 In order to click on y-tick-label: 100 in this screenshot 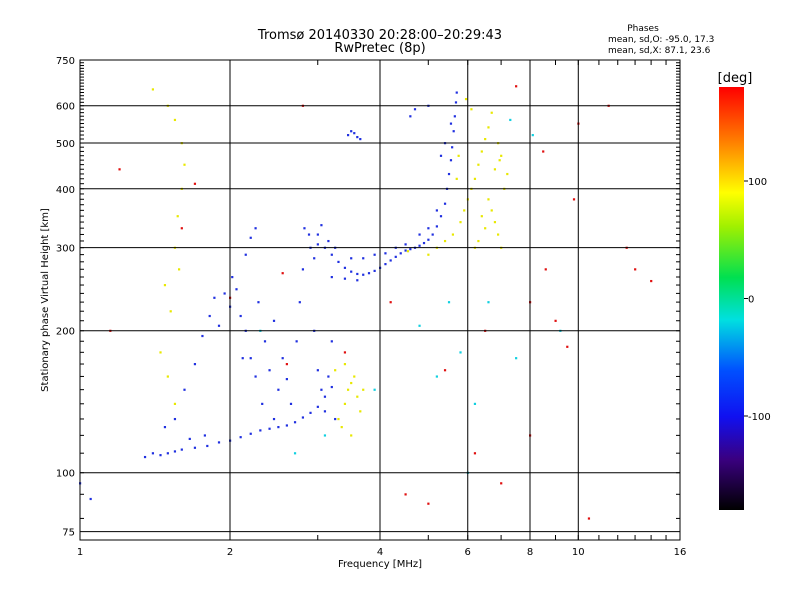, I will do `click(65, 474)`.